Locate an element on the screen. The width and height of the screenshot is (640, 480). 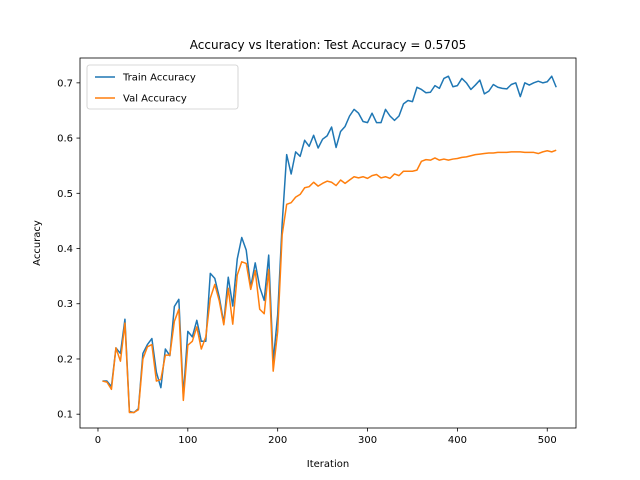
x-tick-label: 100 is located at coordinates (187, 440).